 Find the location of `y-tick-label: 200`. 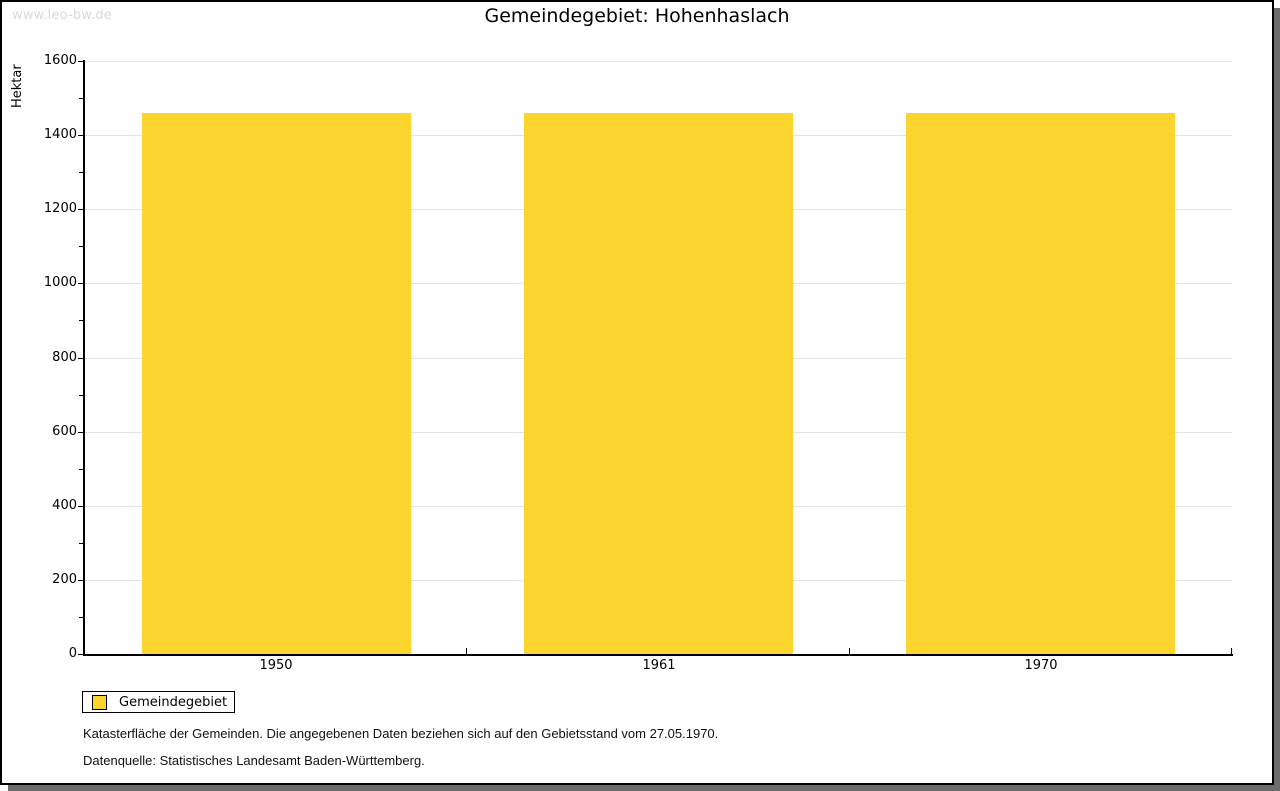

y-tick-label: 200 is located at coordinates (64, 579).